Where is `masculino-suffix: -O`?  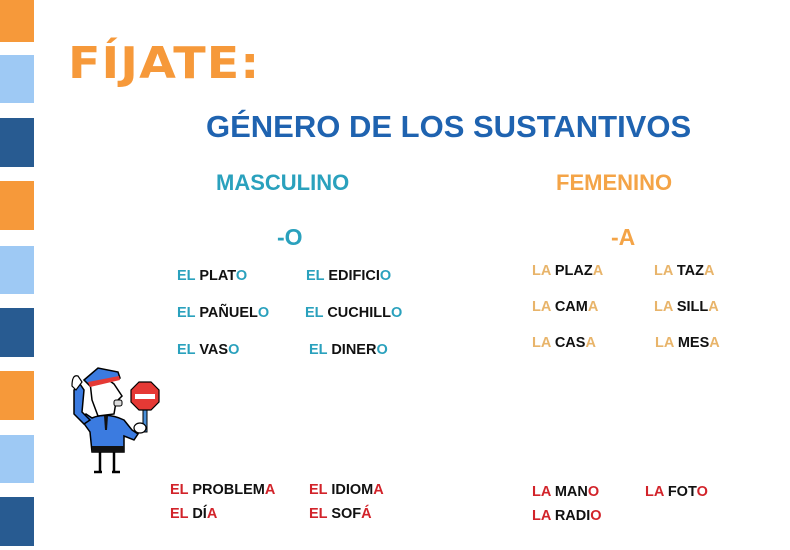
masculino-suffix: -O is located at coordinates (290, 237).